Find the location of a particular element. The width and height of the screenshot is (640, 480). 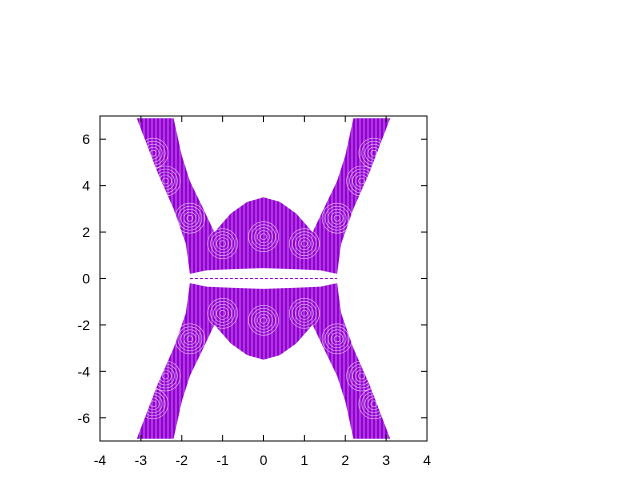

x-tick-label: -2 is located at coordinates (182, 460).